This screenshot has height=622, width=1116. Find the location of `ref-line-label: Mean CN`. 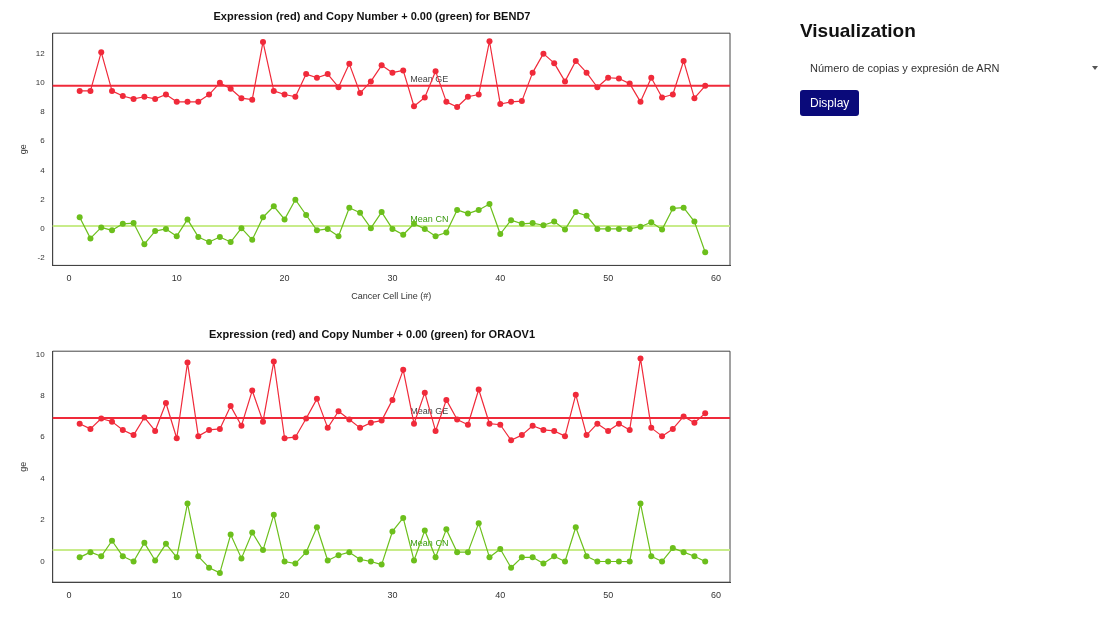

ref-line-label: Mean CN is located at coordinates (429, 218).